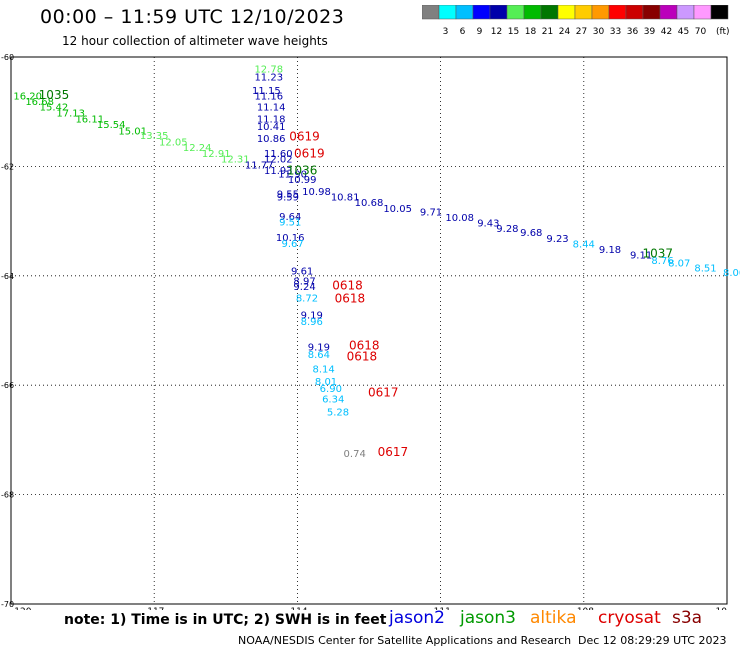 This screenshot has width=740, height=650. I want to click on wave-height-label: 9.28, so click(507, 229).